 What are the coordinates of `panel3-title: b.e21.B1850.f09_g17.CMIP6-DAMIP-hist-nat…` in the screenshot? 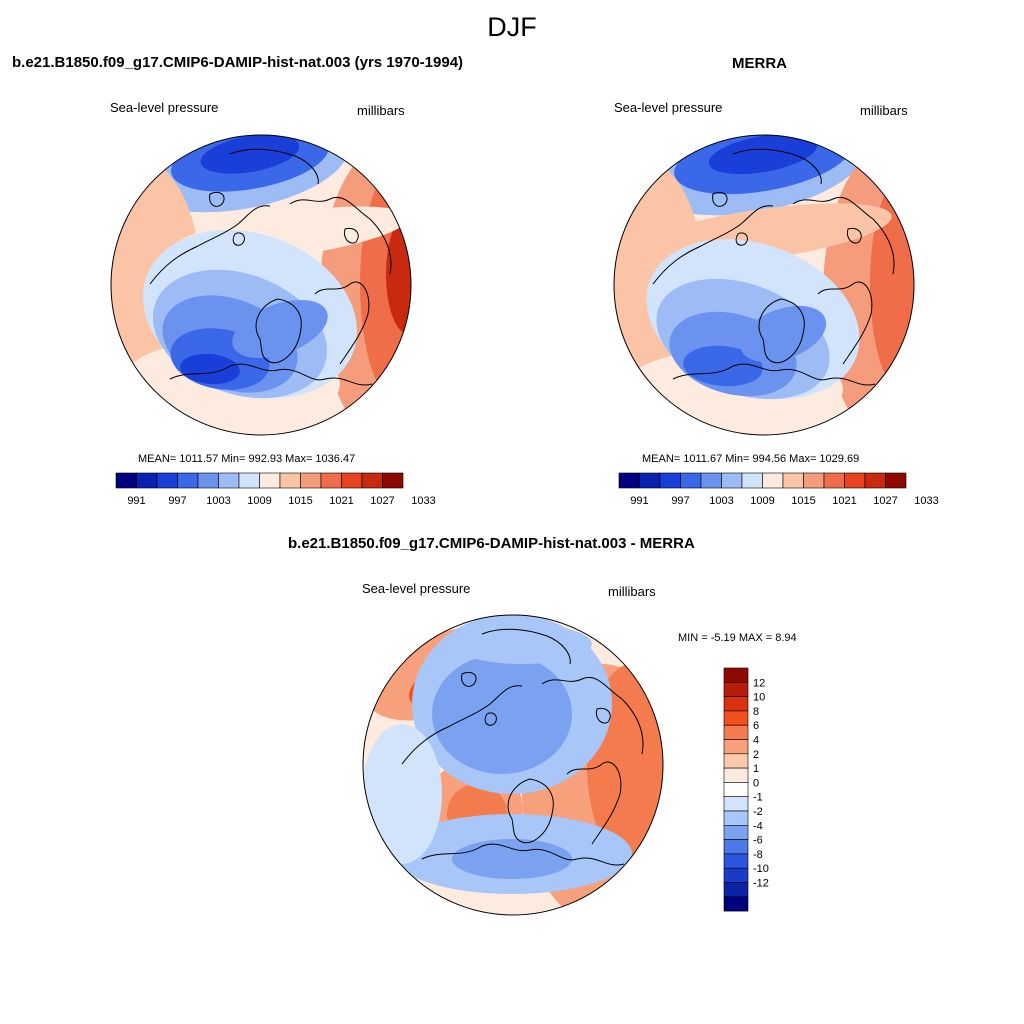 It's located at (491, 543).